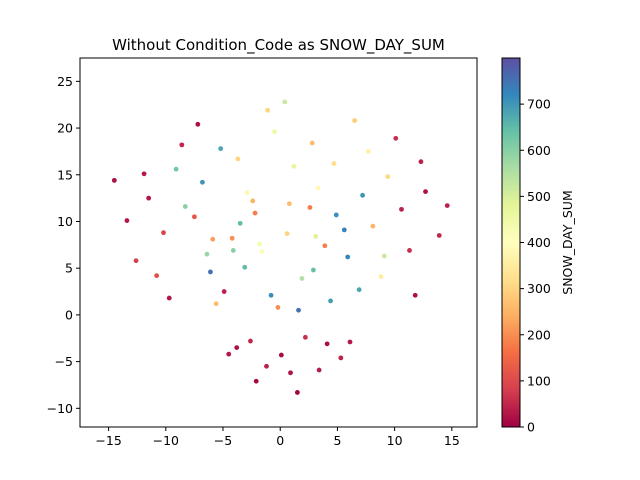  I want to click on colorbar, so click(511, 242).